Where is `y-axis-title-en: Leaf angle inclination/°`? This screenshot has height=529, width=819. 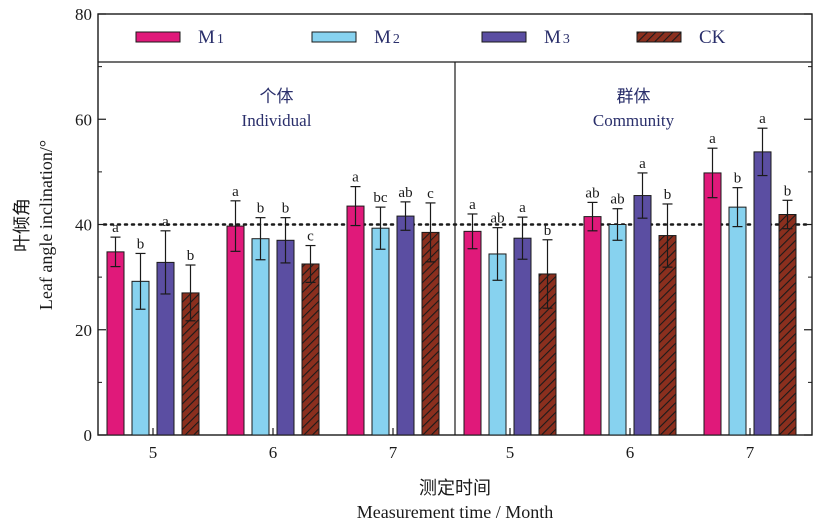 y-axis-title-en: Leaf angle inclination/° is located at coordinates (46, 225).